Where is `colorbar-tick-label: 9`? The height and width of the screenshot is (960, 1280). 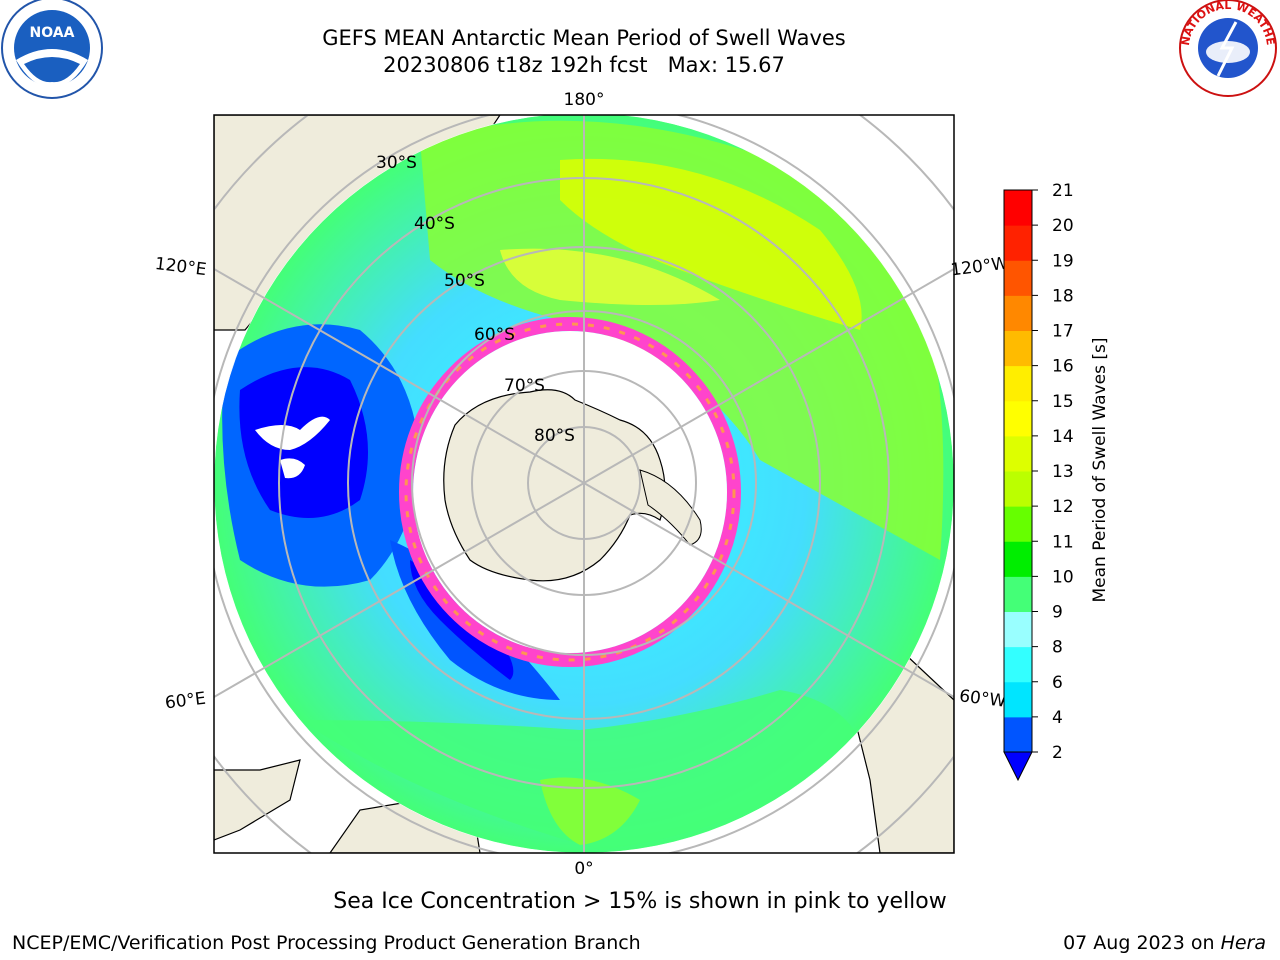
colorbar-tick-label: 9 is located at coordinates (1057, 613).